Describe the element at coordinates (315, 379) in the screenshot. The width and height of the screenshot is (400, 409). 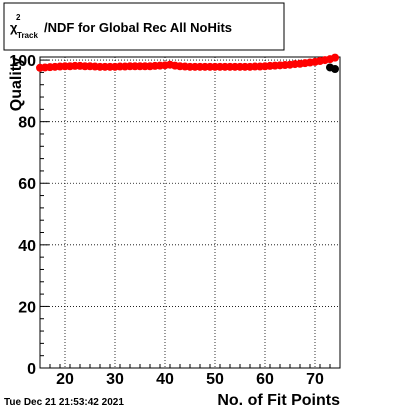
I see `x-tick-label: 70` at that location.